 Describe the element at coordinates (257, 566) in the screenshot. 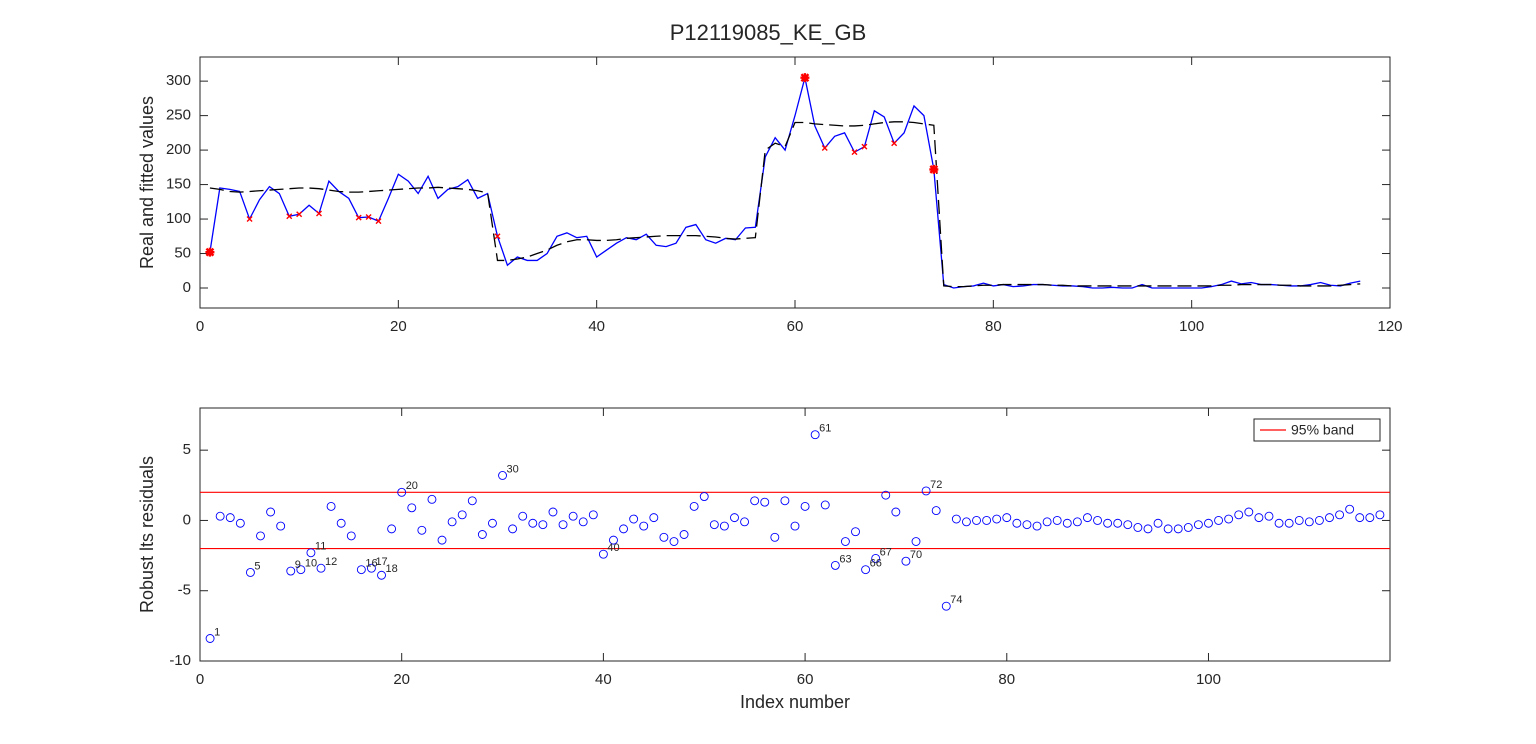

I see `point-label: 5` at that location.